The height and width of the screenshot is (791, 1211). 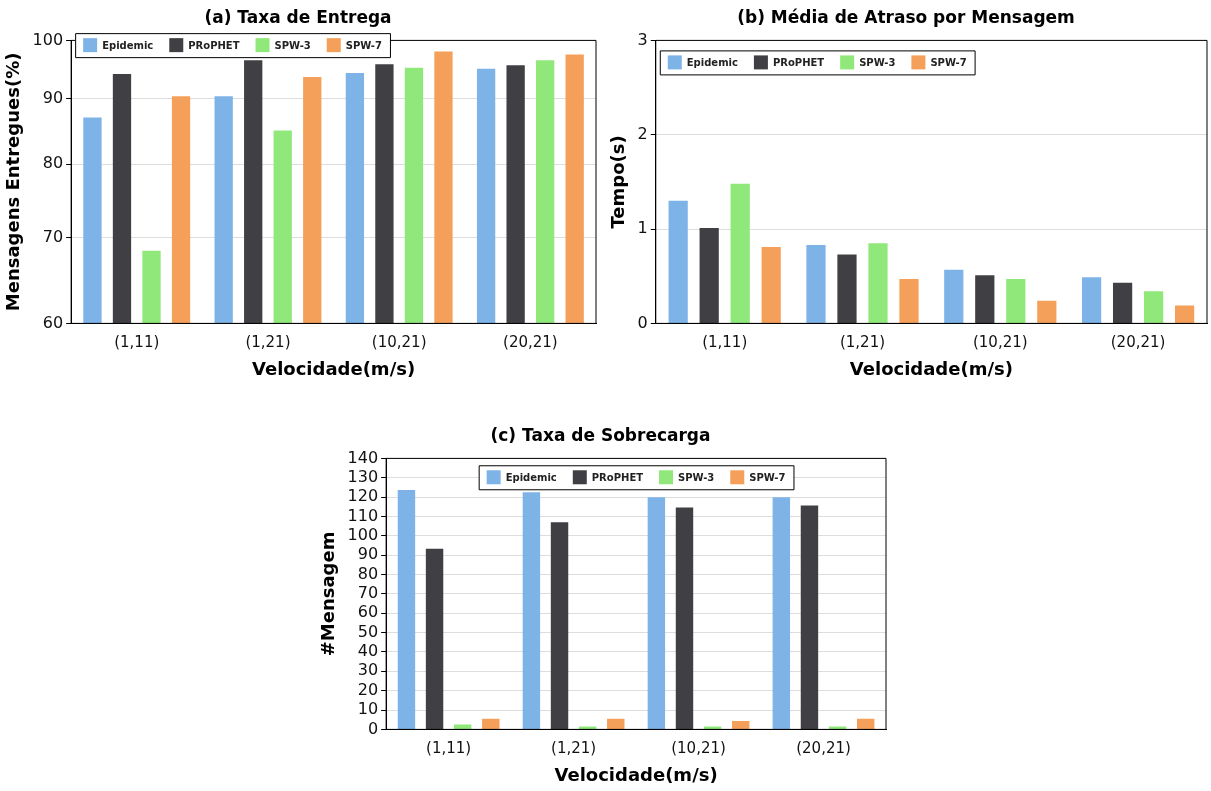 I want to click on y-axis-title: Mensagens Entregues(%), so click(x=13, y=182).